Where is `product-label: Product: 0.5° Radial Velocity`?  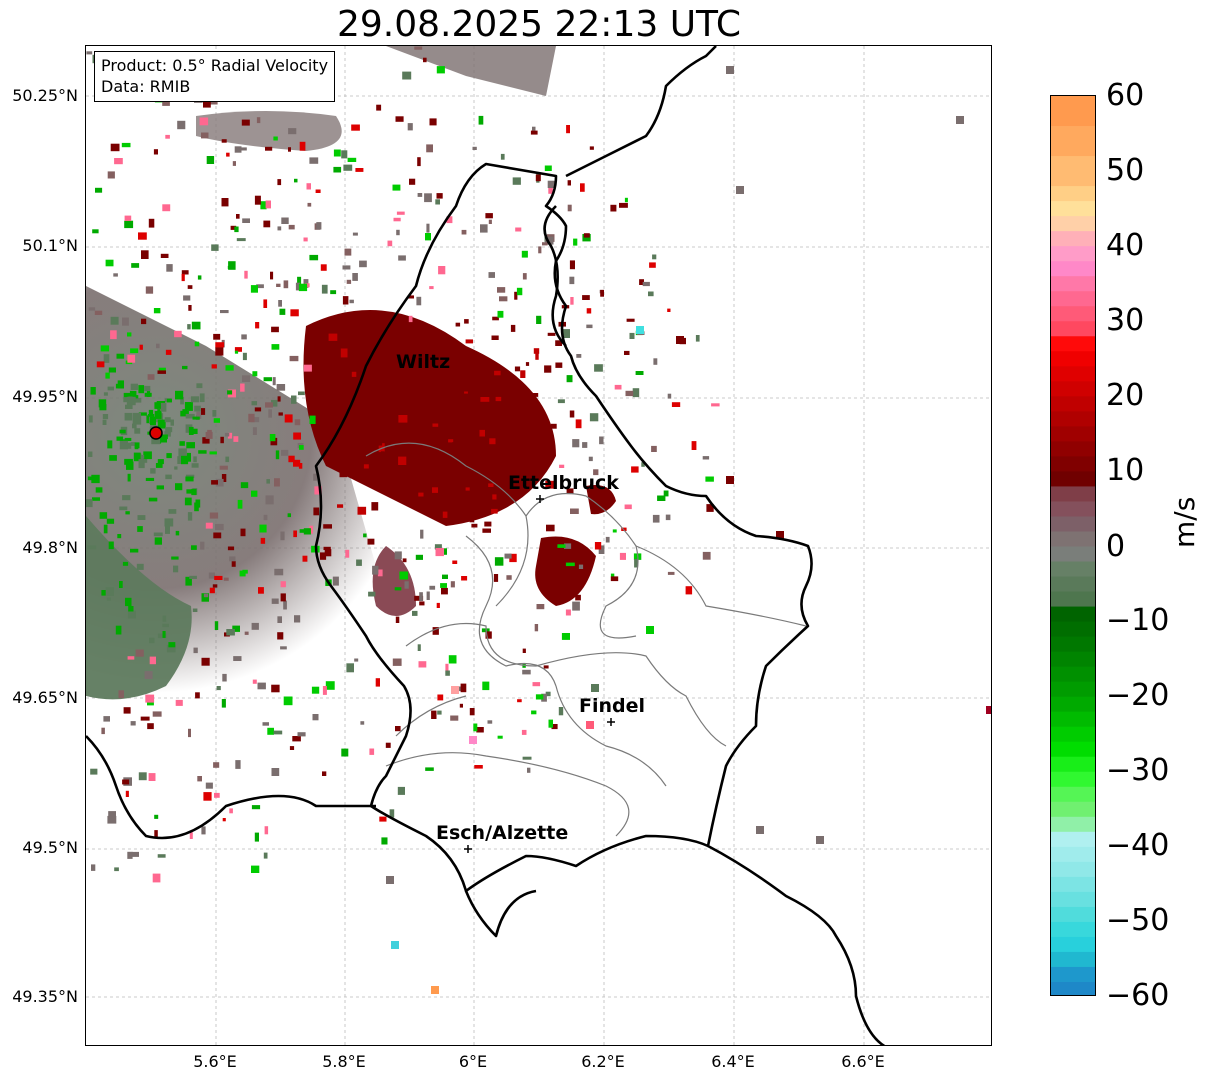 product-label: Product: 0.5° Radial Velocity is located at coordinates (215, 65).